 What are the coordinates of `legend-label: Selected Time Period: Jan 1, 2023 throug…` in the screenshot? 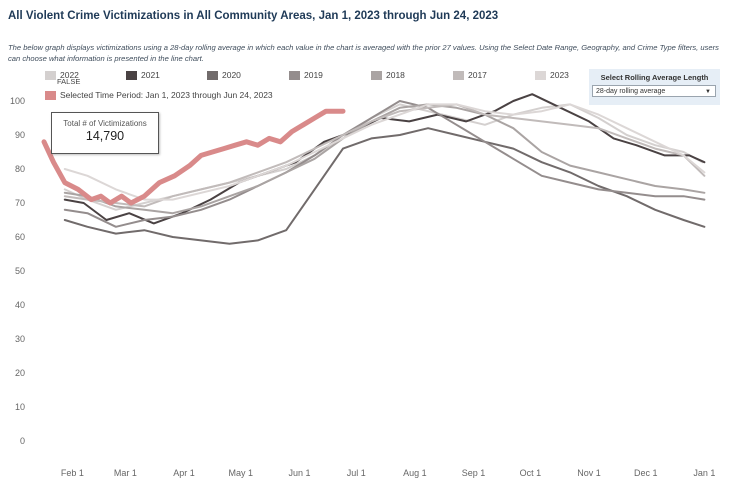 It's located at (166, 95).